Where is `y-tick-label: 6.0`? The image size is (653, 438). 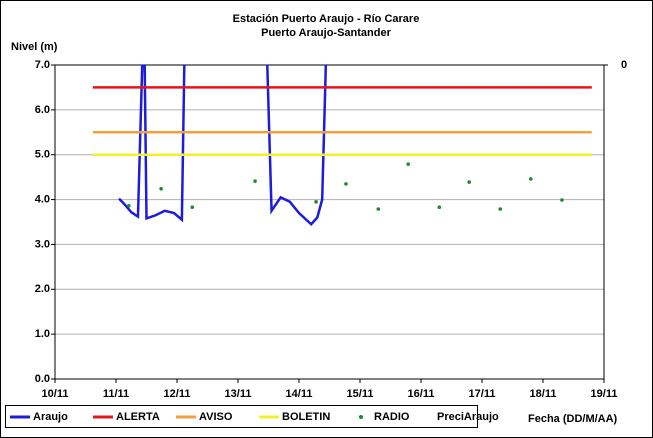
y-tick-label: 6.0 is located at coordinates (42, 110).